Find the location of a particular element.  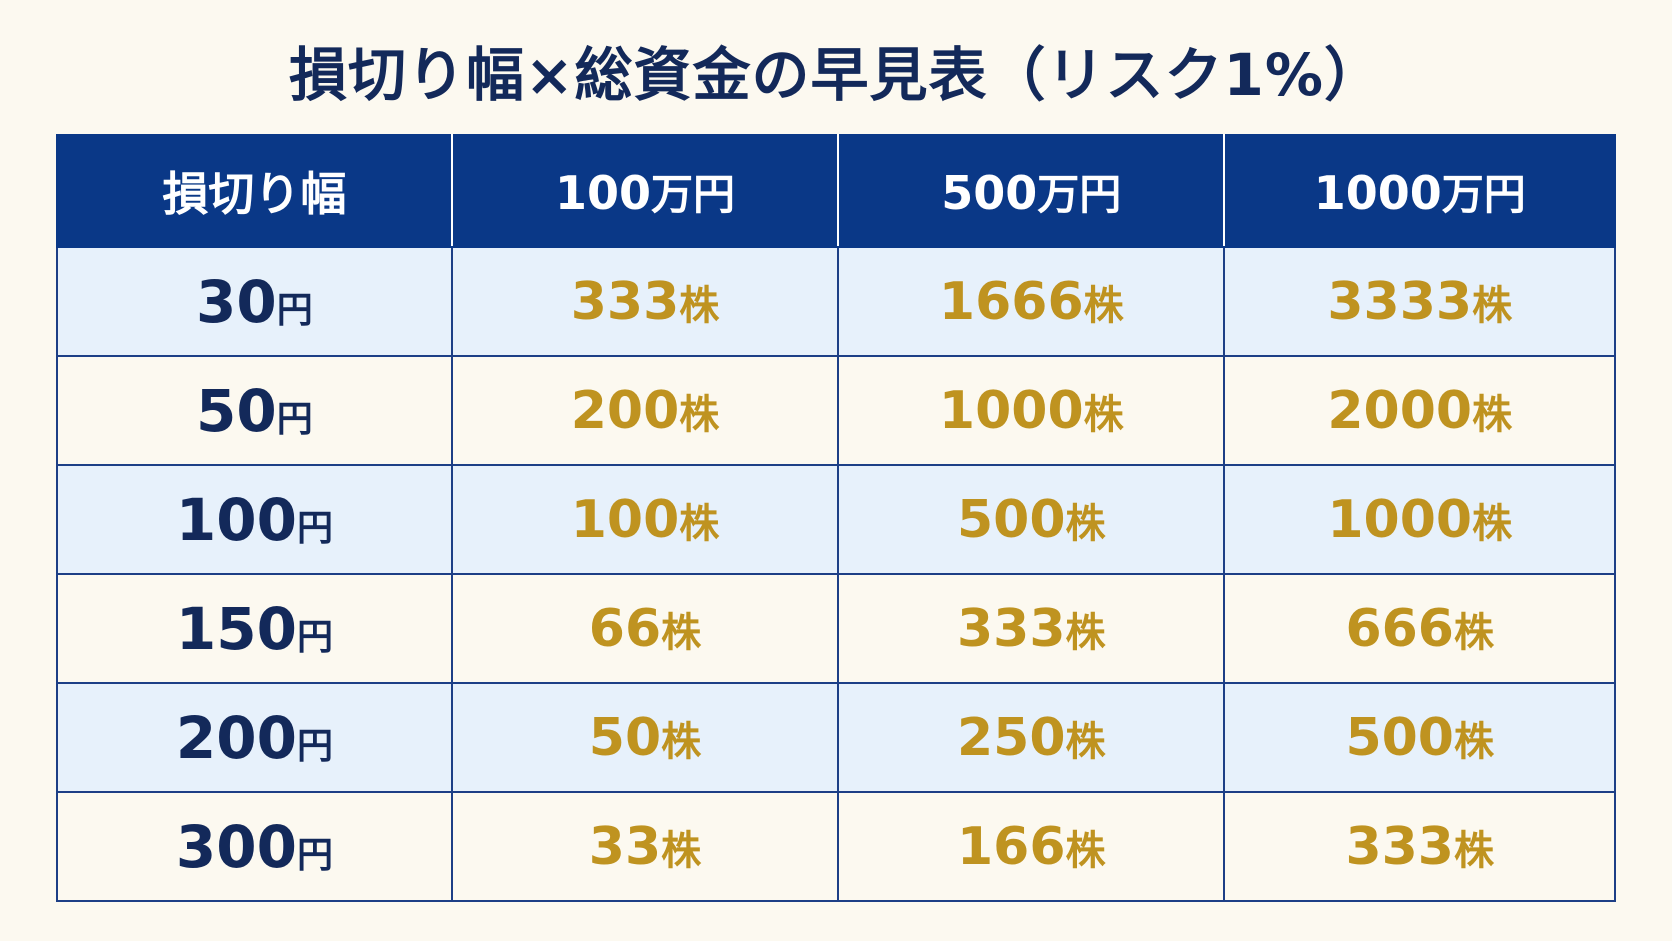

shares-cell: 33株 is located at coordinates (645, 846).